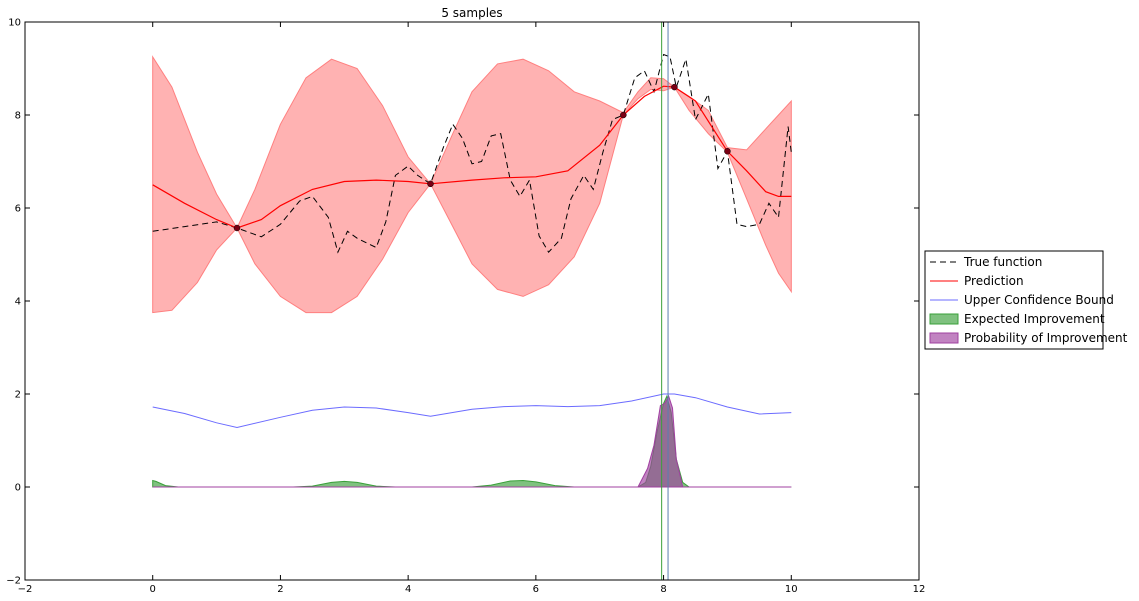 This screenshot has width=1139, height=601. I want to click on legend-entry: Probability of Improvement, so click(1028, 338).